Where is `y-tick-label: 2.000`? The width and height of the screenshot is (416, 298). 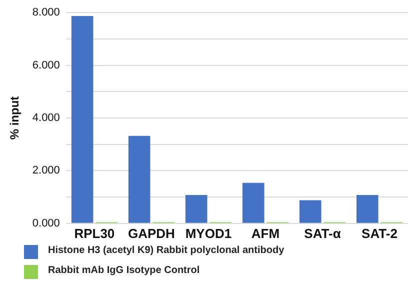
y-tick-label: 2.000 is located at coordinates (46, 170).